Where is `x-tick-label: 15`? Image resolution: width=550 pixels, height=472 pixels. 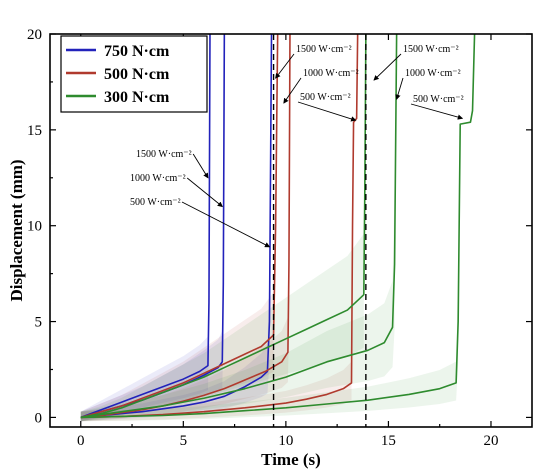
x-tick-label: 15 is located at coordinates (388, 441).